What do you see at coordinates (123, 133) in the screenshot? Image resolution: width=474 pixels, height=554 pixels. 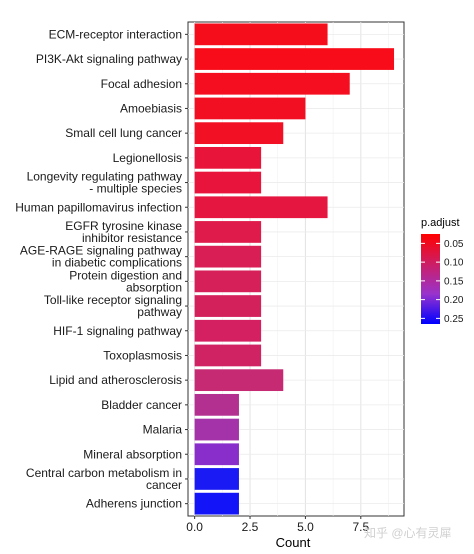 I see `y-tick-label: Small cell lung cancer` at bounding box center [123, 133].